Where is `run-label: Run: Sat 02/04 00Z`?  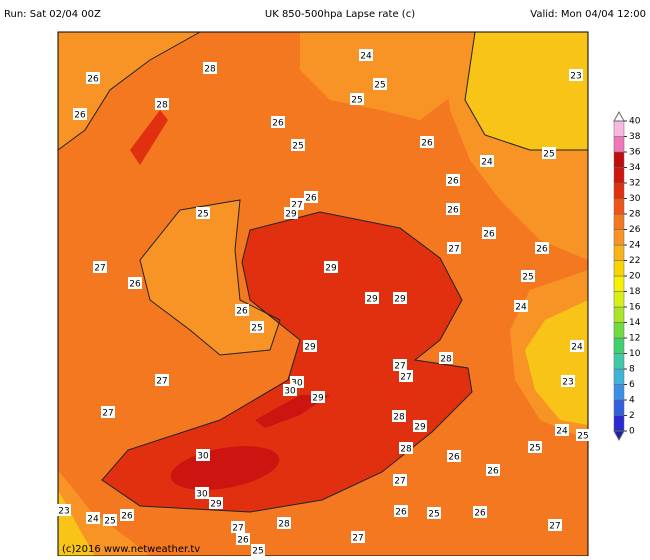 run-label: Run: Sat 02/04 00Z is located at coordinates (52, 14).